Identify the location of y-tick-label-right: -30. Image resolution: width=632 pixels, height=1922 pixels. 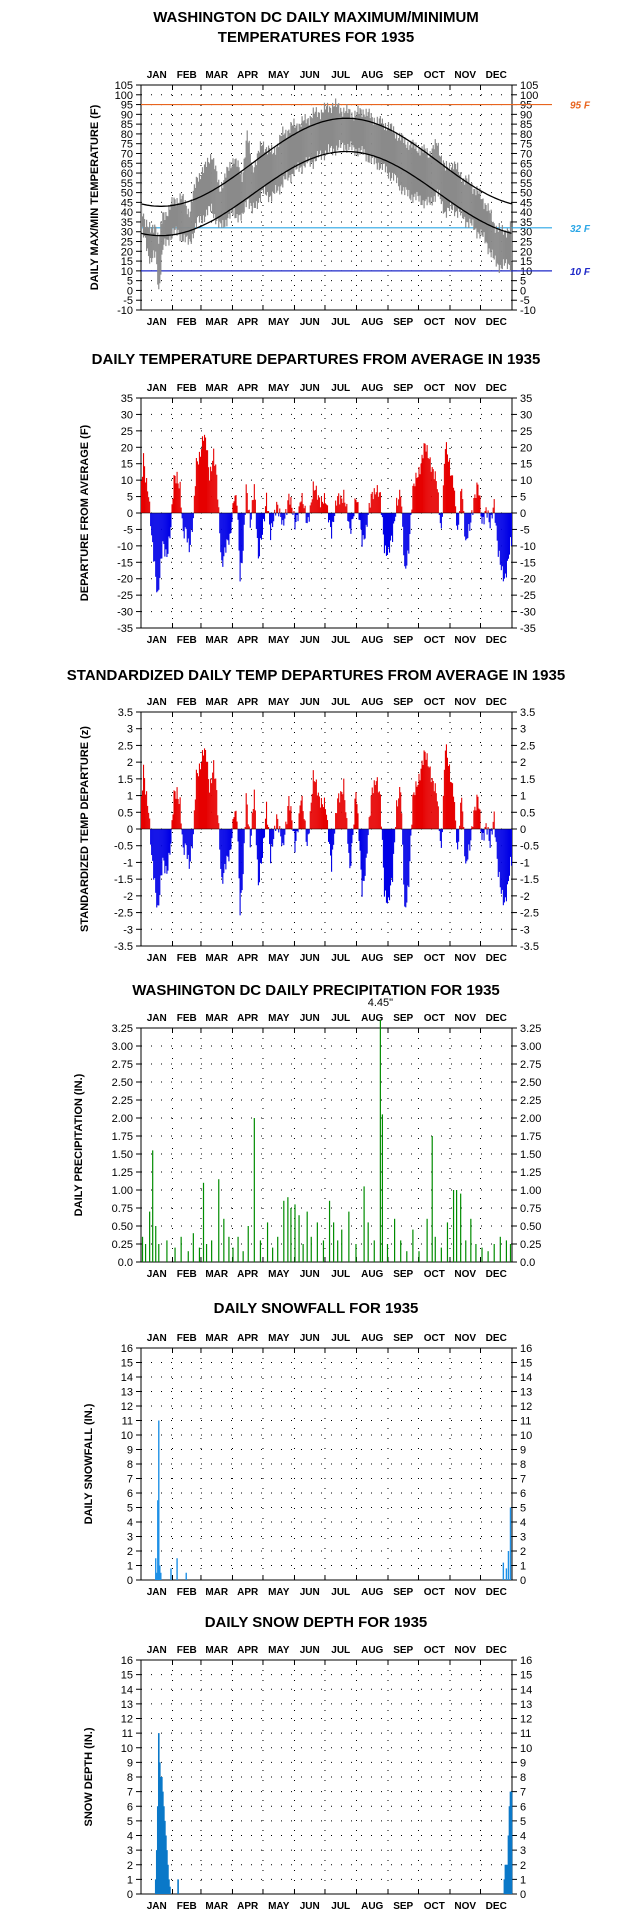
(528, 613).